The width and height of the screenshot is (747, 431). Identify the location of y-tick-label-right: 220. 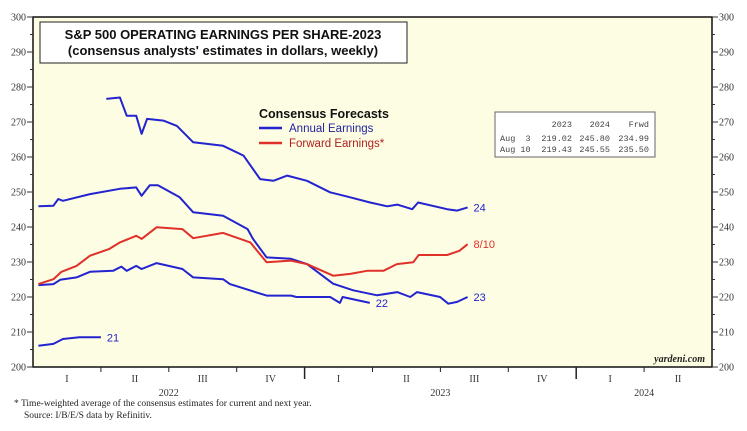
(726, 298).